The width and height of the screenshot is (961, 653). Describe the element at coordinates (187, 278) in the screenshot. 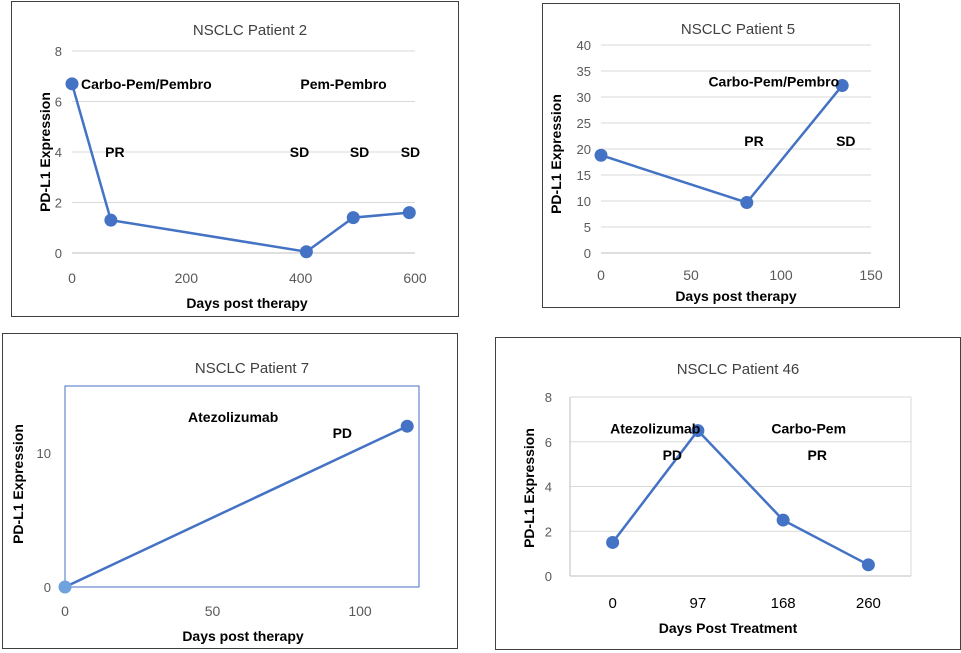

I see `x-tick-label: 200` at that location.